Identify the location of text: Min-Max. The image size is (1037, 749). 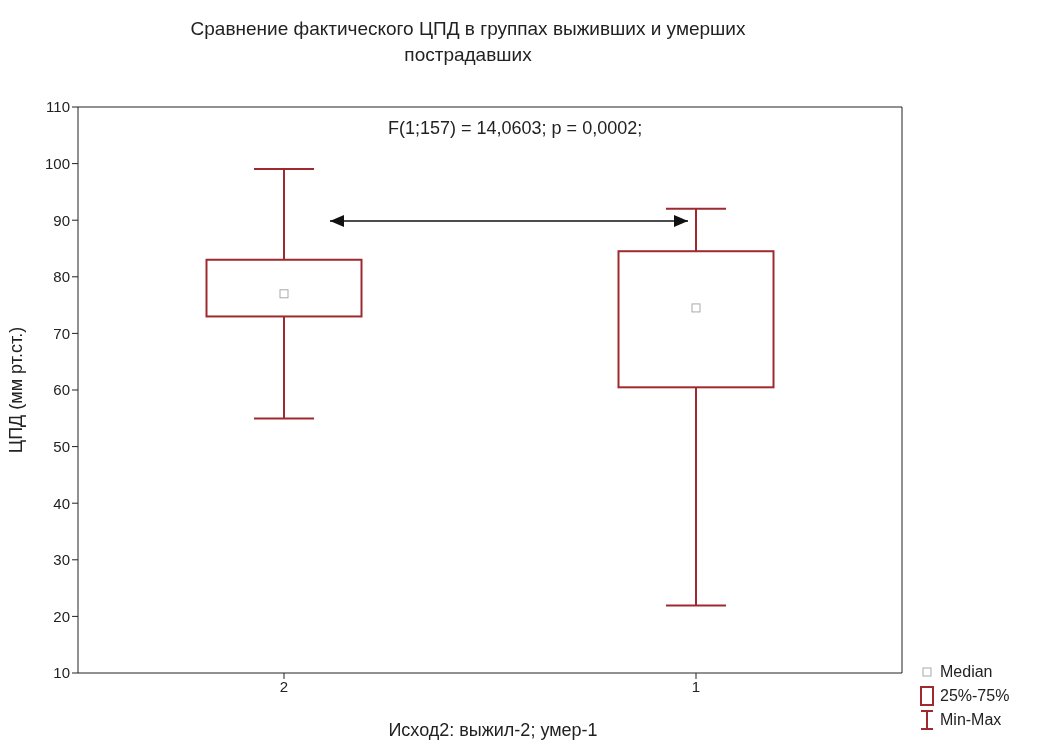
(971, 720).